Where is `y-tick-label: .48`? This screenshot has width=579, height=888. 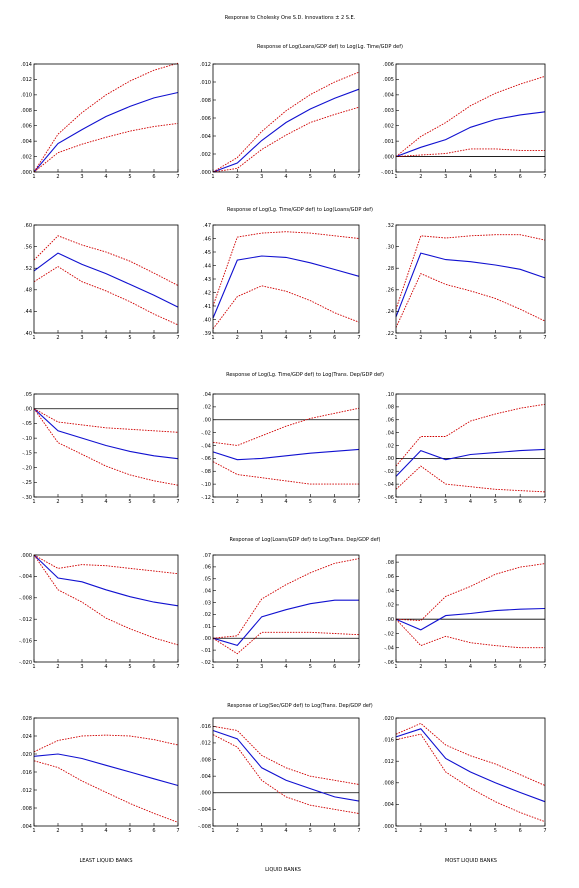 y-tick-label: .48 is located at coordinates (28, 291).